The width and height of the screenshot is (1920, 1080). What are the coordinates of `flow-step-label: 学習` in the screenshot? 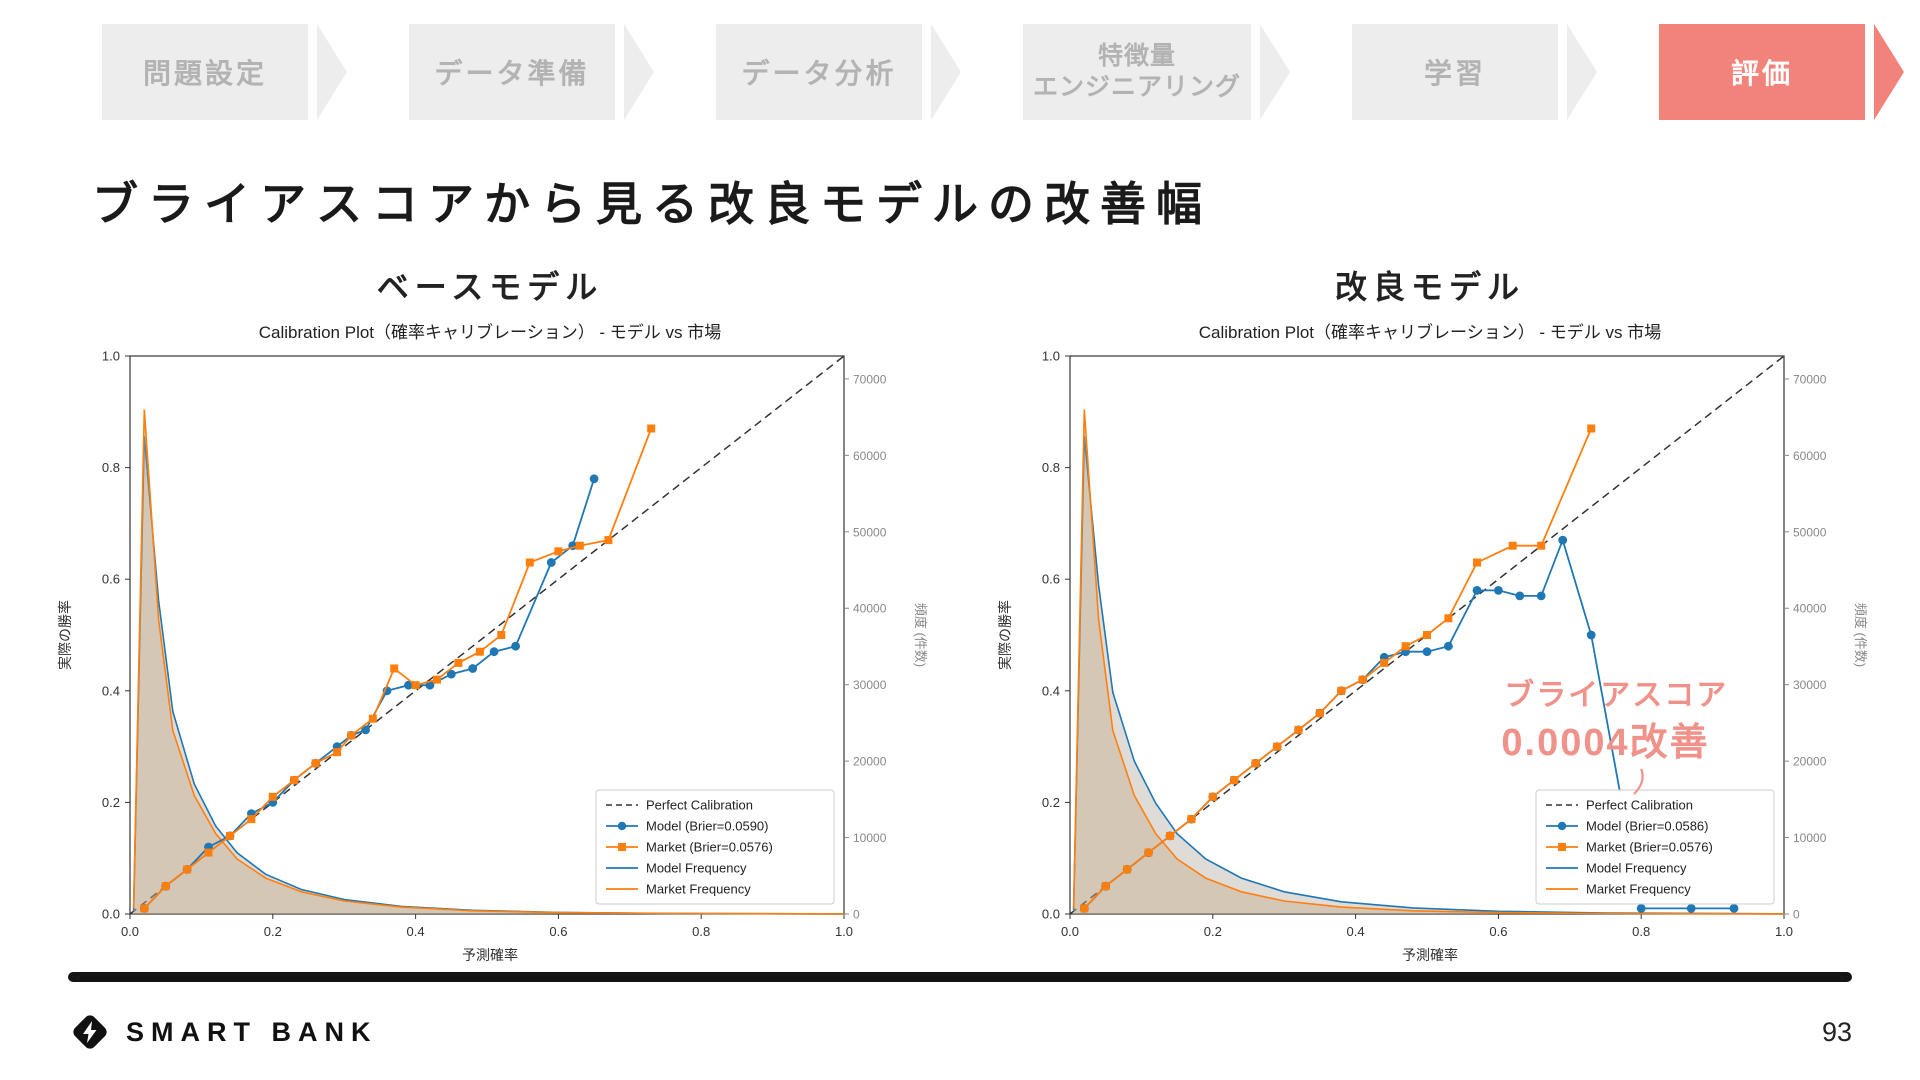 It's located at (1455, 73).